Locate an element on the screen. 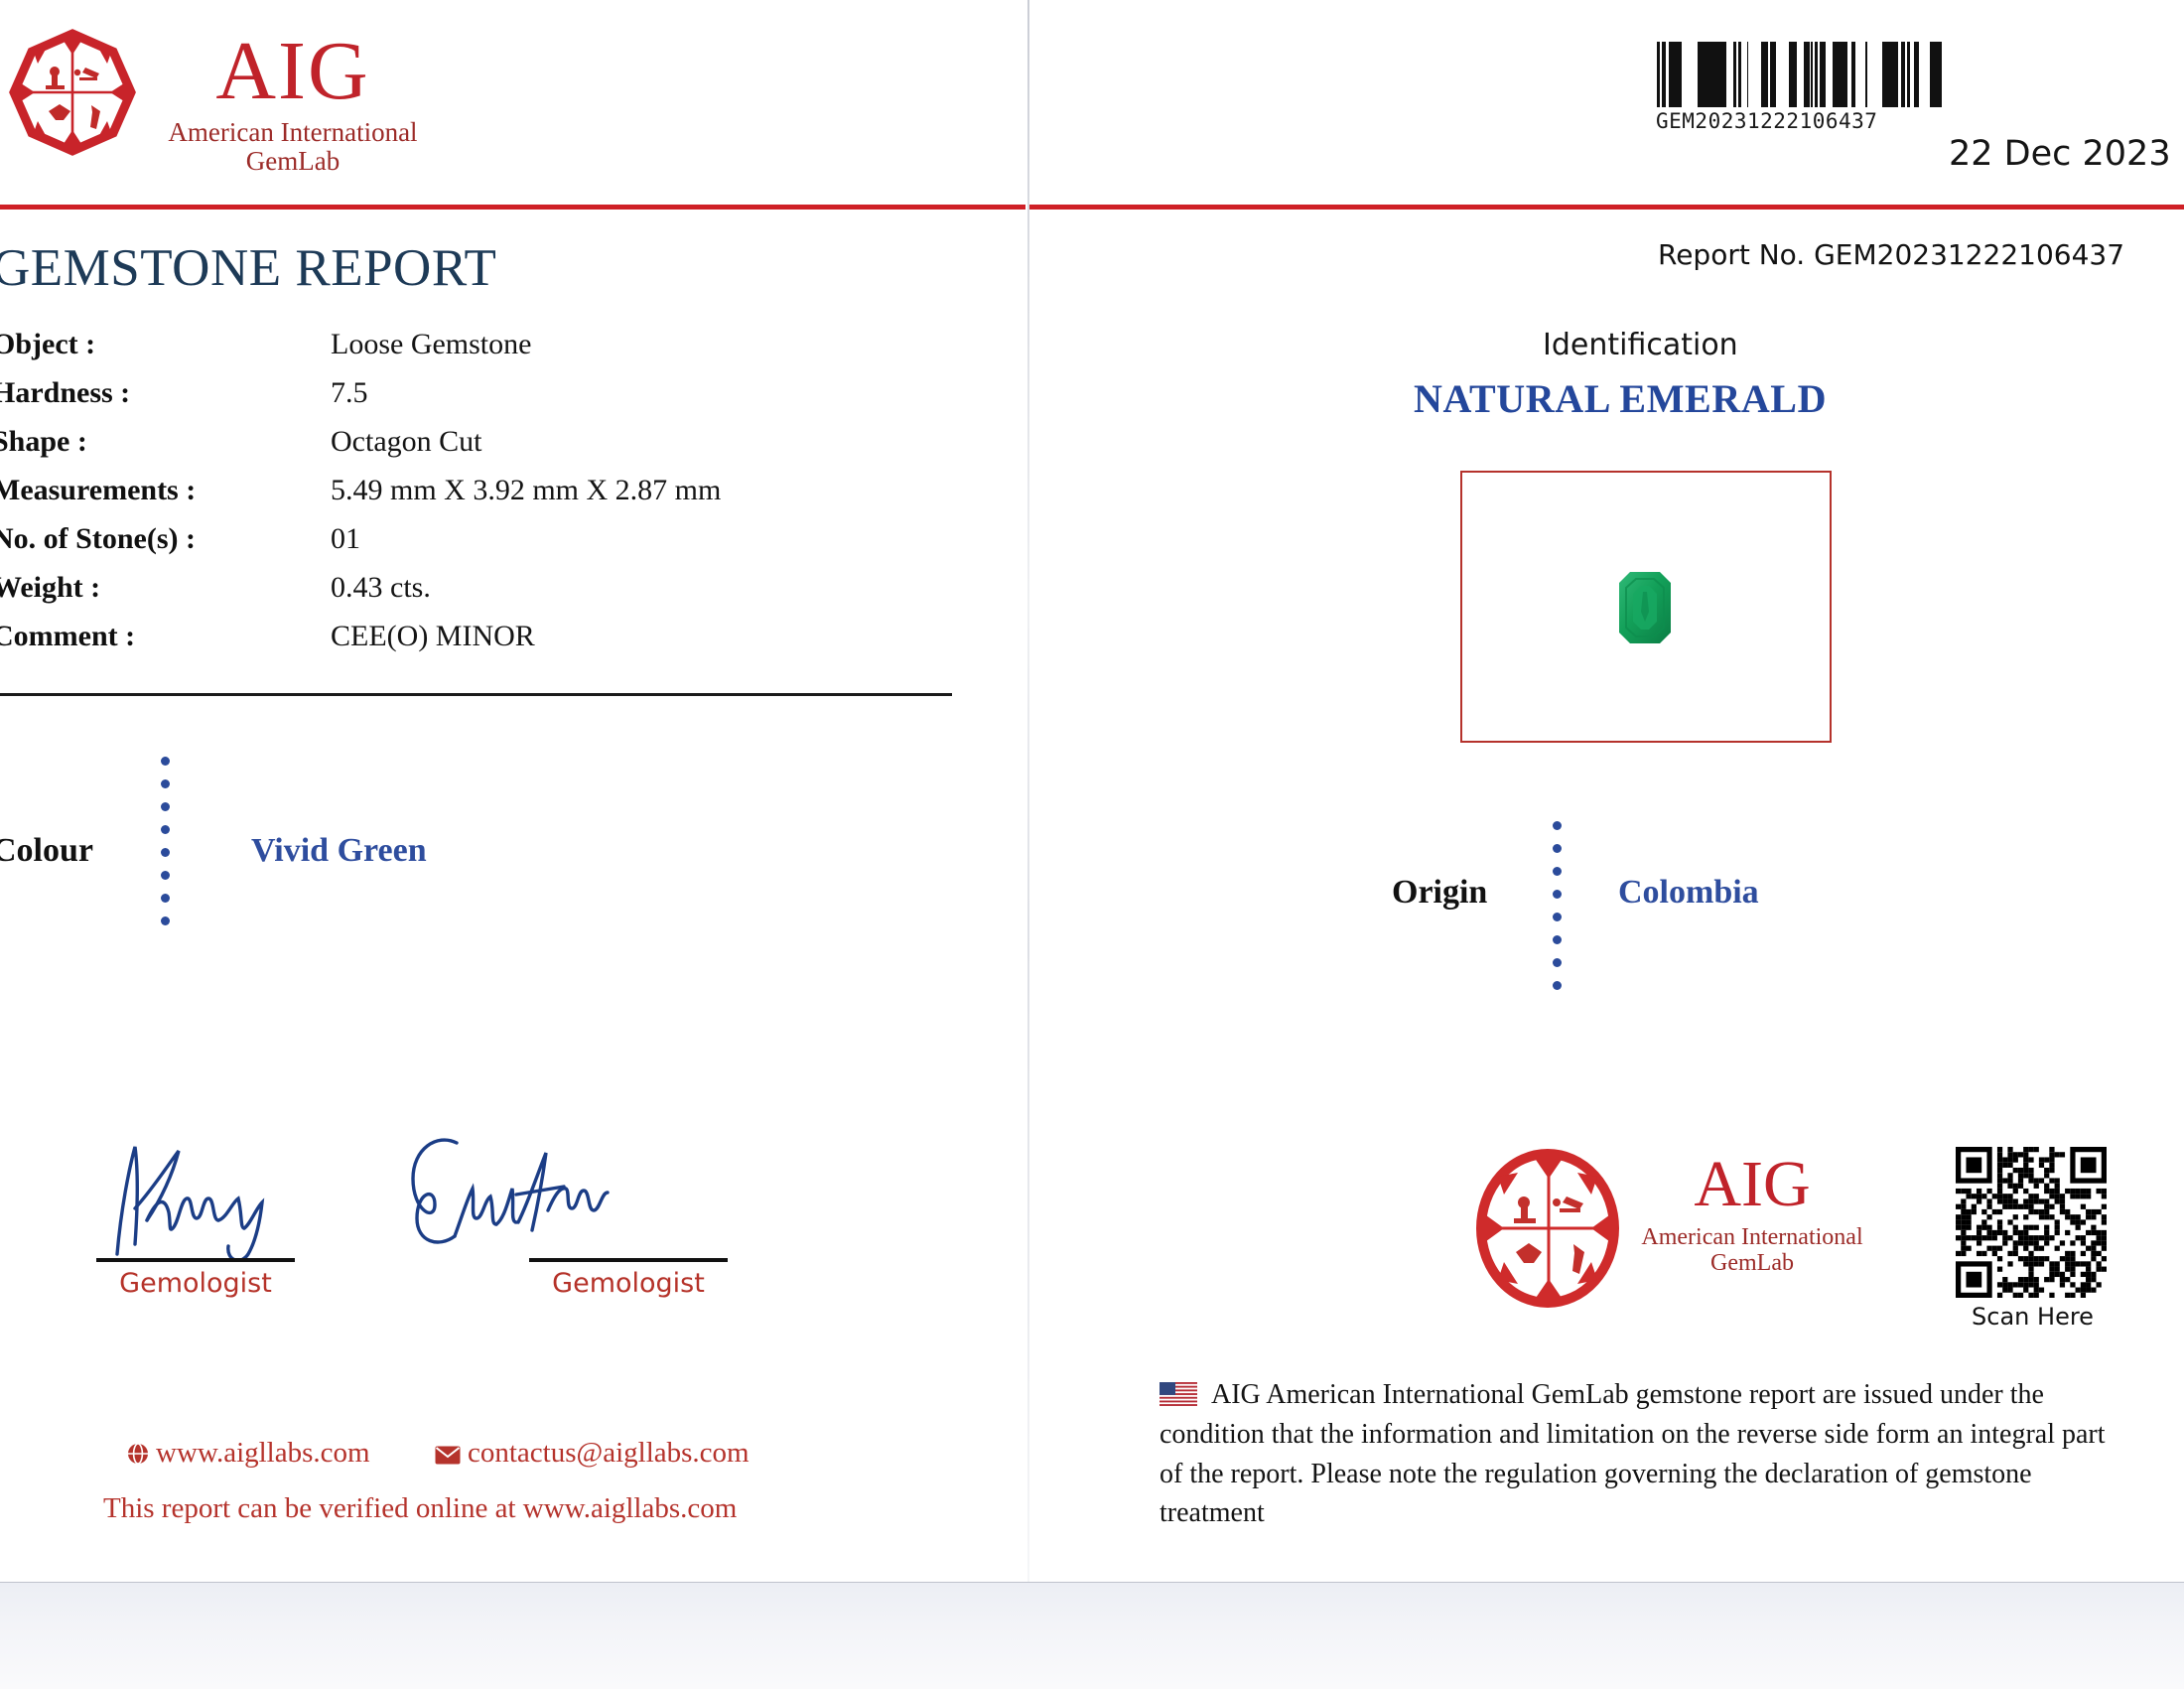 This screenshot has width=2184, height=1689. barcode-number: GEM20231222106437 is located at coordinates (1767, 121).